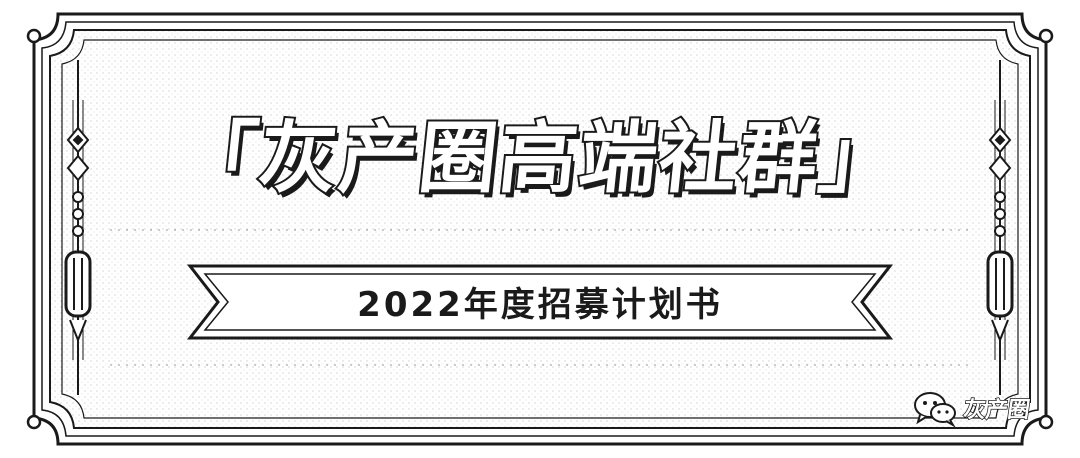 The height and width of the screenshot is (458, 1080). What do you see at coordinates (78, 227) in the screenshot?
I see `left-ornament` at bounding box center [78, 227].